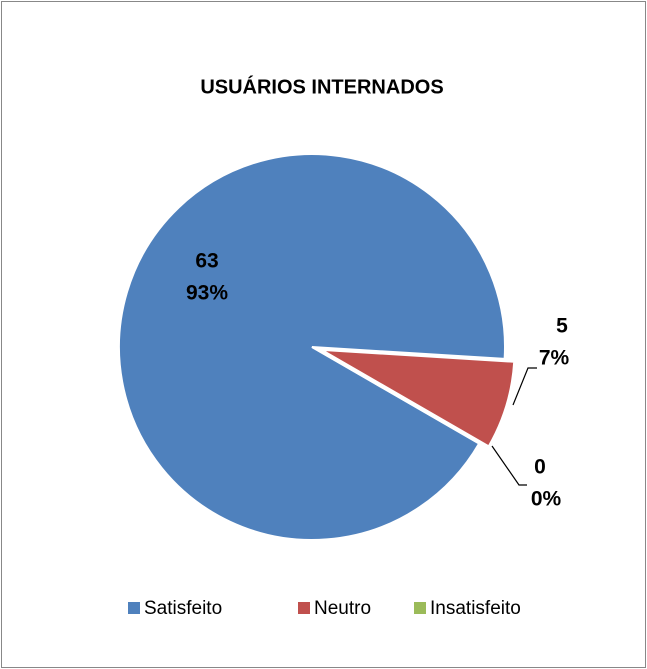 The width and height of the screenshot is (647, 669). I want to click on data-label: 5, so click(562, 326).